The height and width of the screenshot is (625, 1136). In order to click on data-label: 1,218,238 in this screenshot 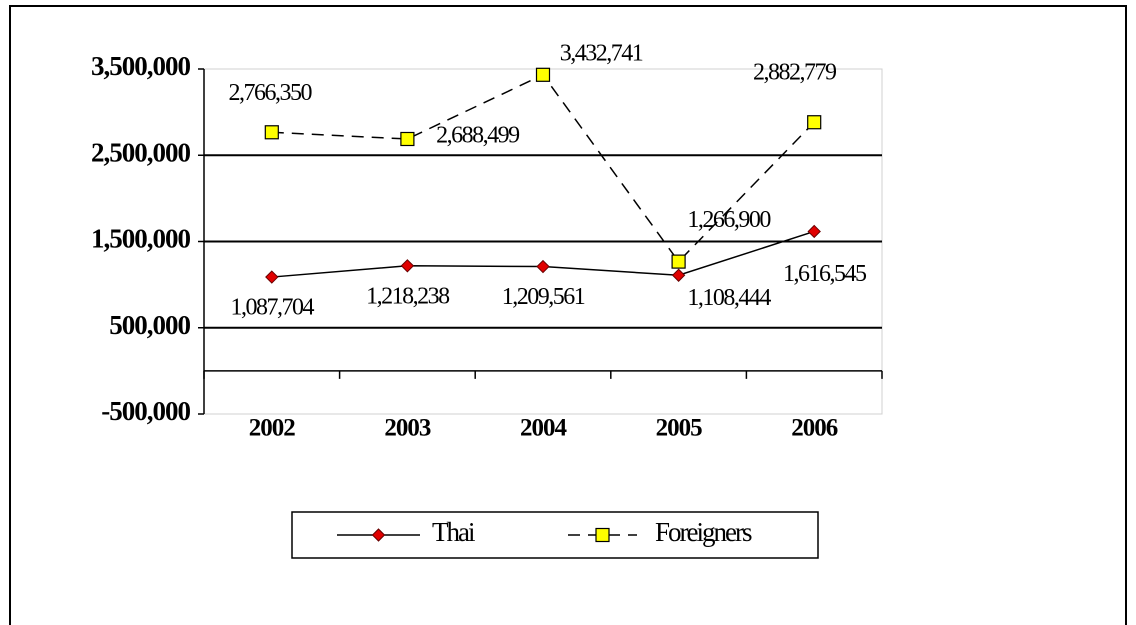, I will do `click(408, 296)`.